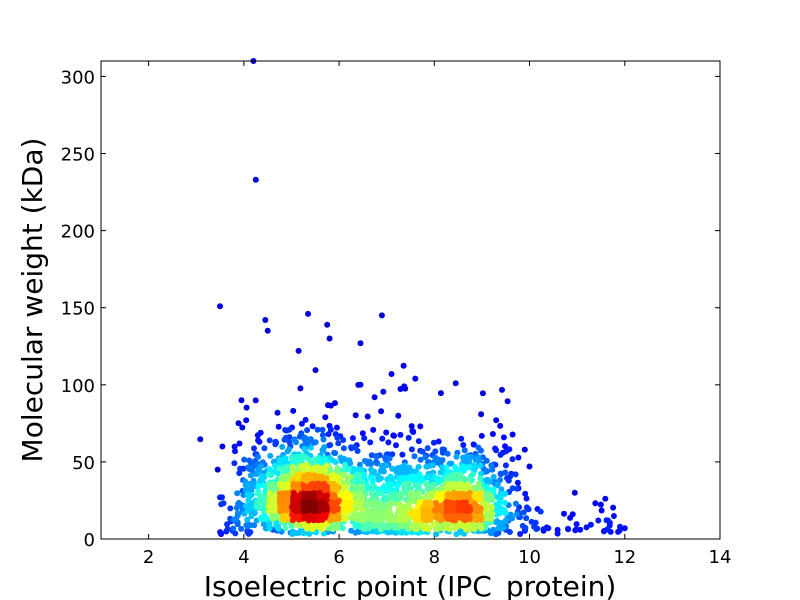 The width and height of the screenshot is (800, 600). Describe the element at coordinates (78, 155) in the screenshot. I see `y-tick-label: 250` at that location.